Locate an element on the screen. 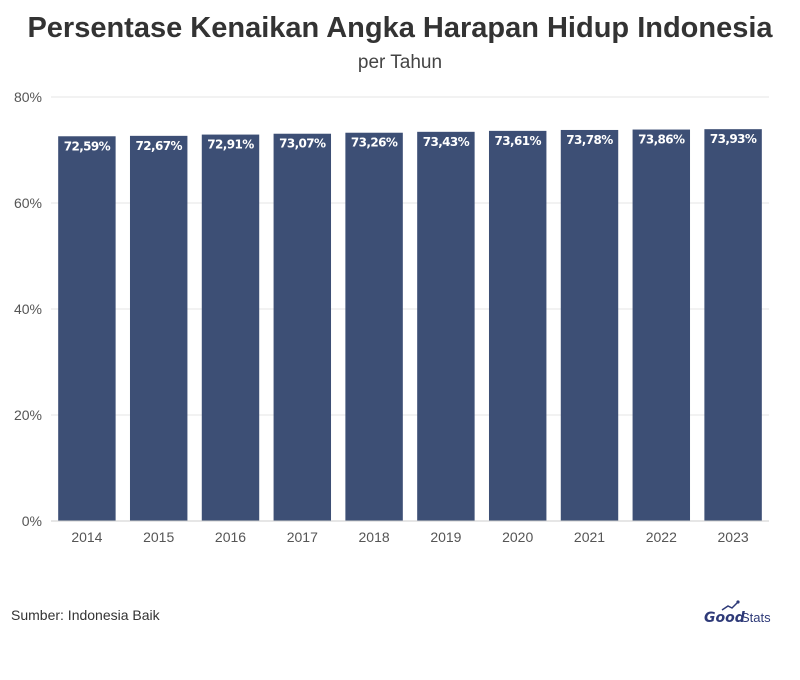 This screenshot has height=680, width=800. x-tick-label: 2022 is located at coordinates (661, 537).